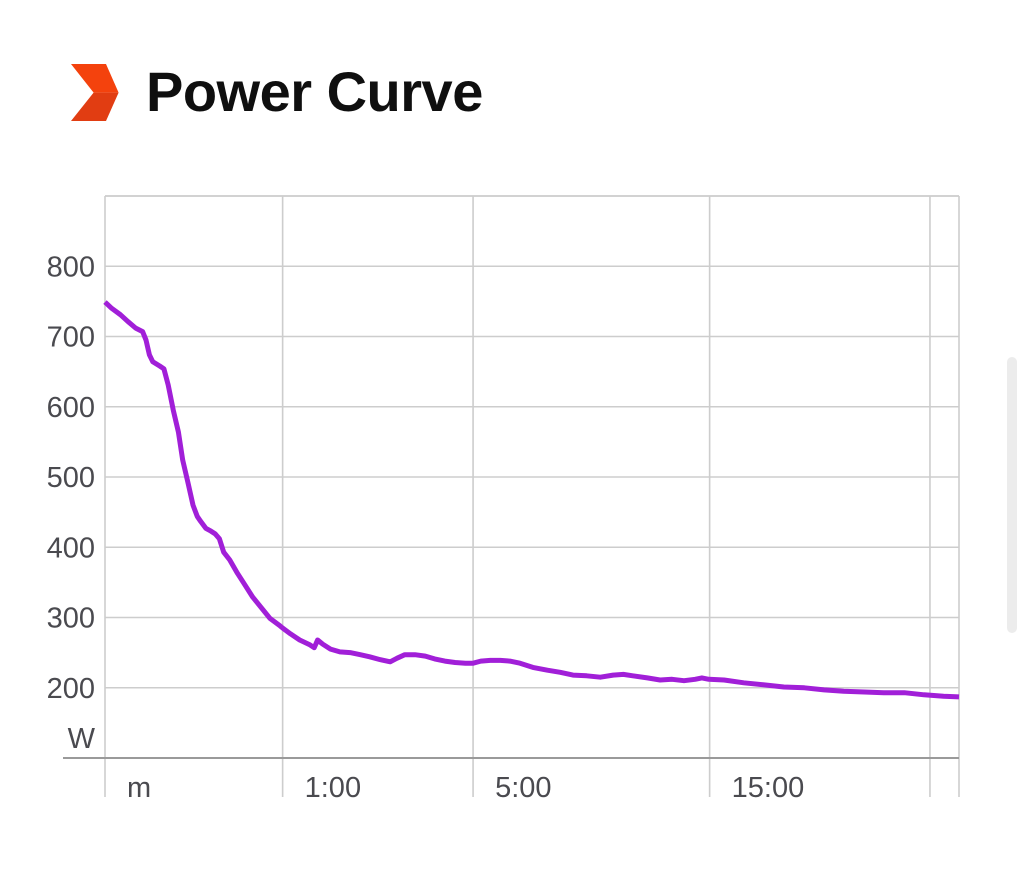 The height and width of the screenshot is (872, 1024). What do you see at coordinates (95, 92) in the screenshot?
I see `chevron-logo-icon` at bounding box center [95, 92].